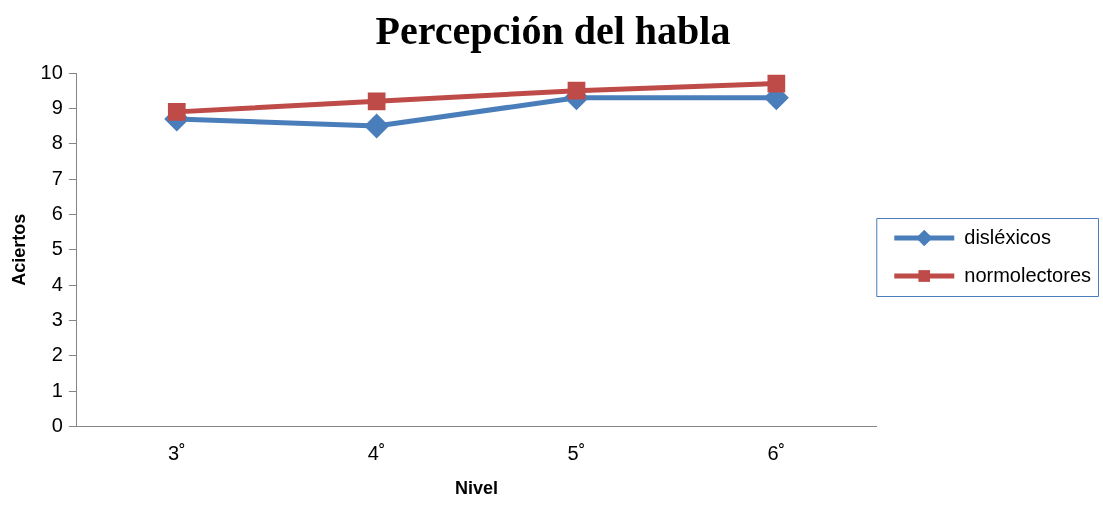 Image resolution: width=1103 pixels, height=509 pixels. Describe the element at coordinates (57, 424) in the screenshot. I see `y-tick-label: 0` at that location.